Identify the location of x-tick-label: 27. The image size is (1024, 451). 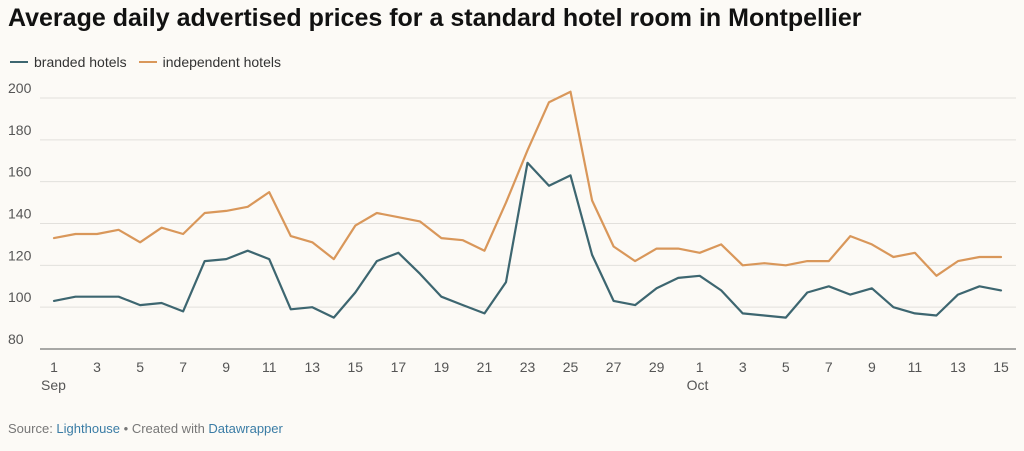
(614, 367).